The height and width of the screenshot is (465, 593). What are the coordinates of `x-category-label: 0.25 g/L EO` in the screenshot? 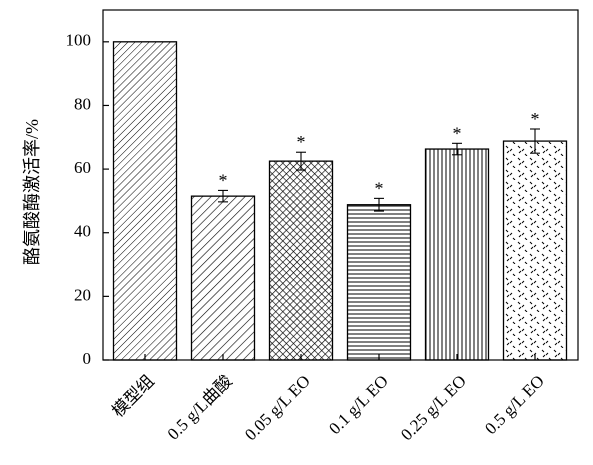 It's located at (433, 407).